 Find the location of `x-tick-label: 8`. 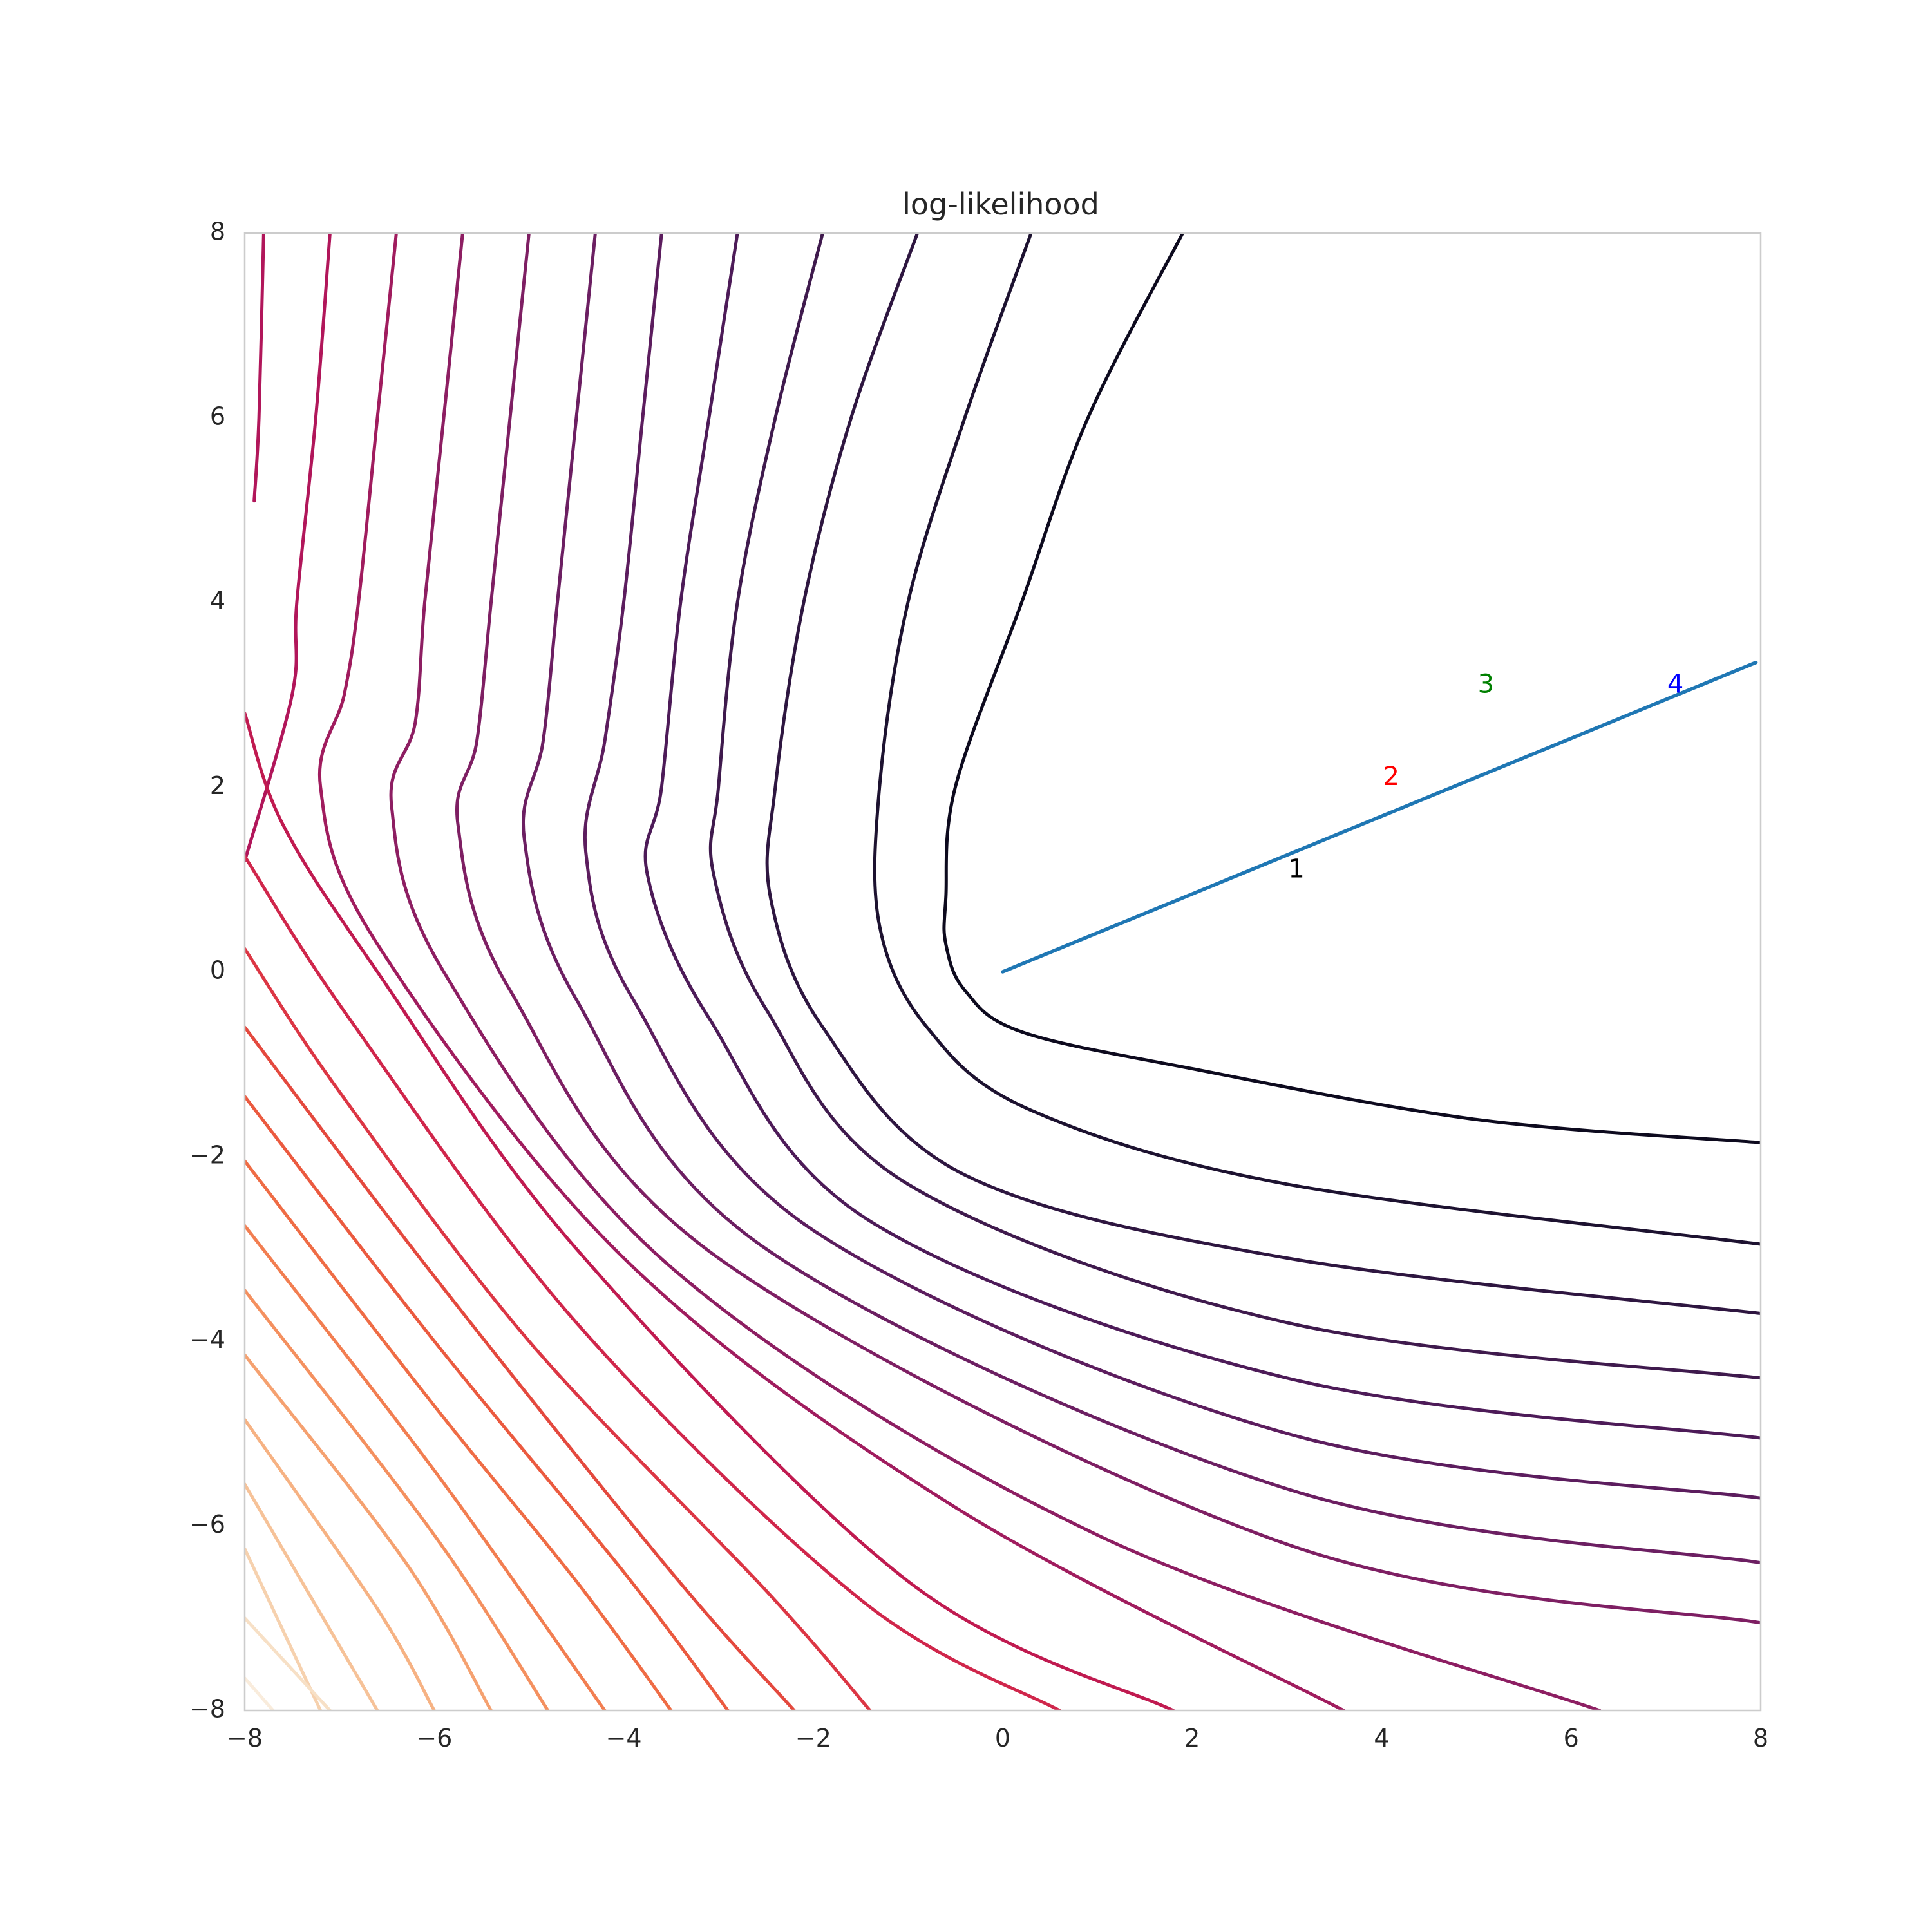

x-tick-label: 8 is located at coordinates (1760, 1738).